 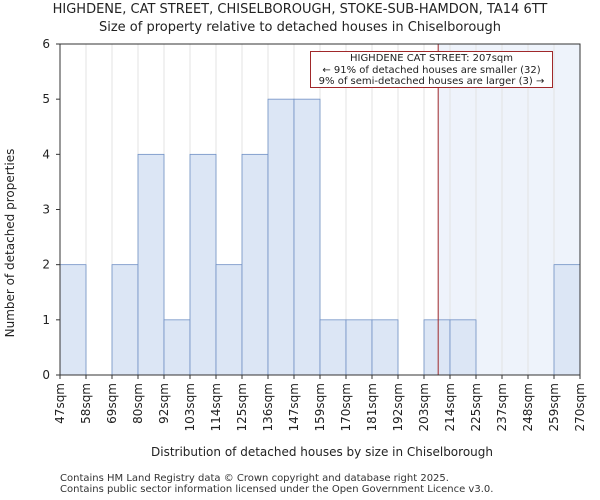 What do you see at coordinates (190, 407) in the screenshot?
I see `x-tick-label: 103sqm` at bounding box center [190, 407].